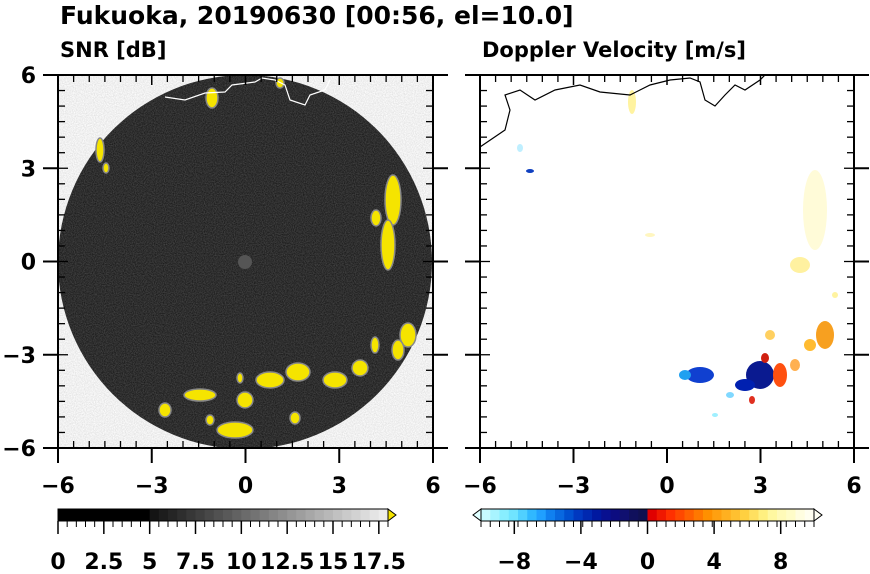 This screenshot has width=870, height=574. Describe the element at coordinates (113, 50) in the screenshot. I see `snr-panel-title: SNR [dB]` at that location.